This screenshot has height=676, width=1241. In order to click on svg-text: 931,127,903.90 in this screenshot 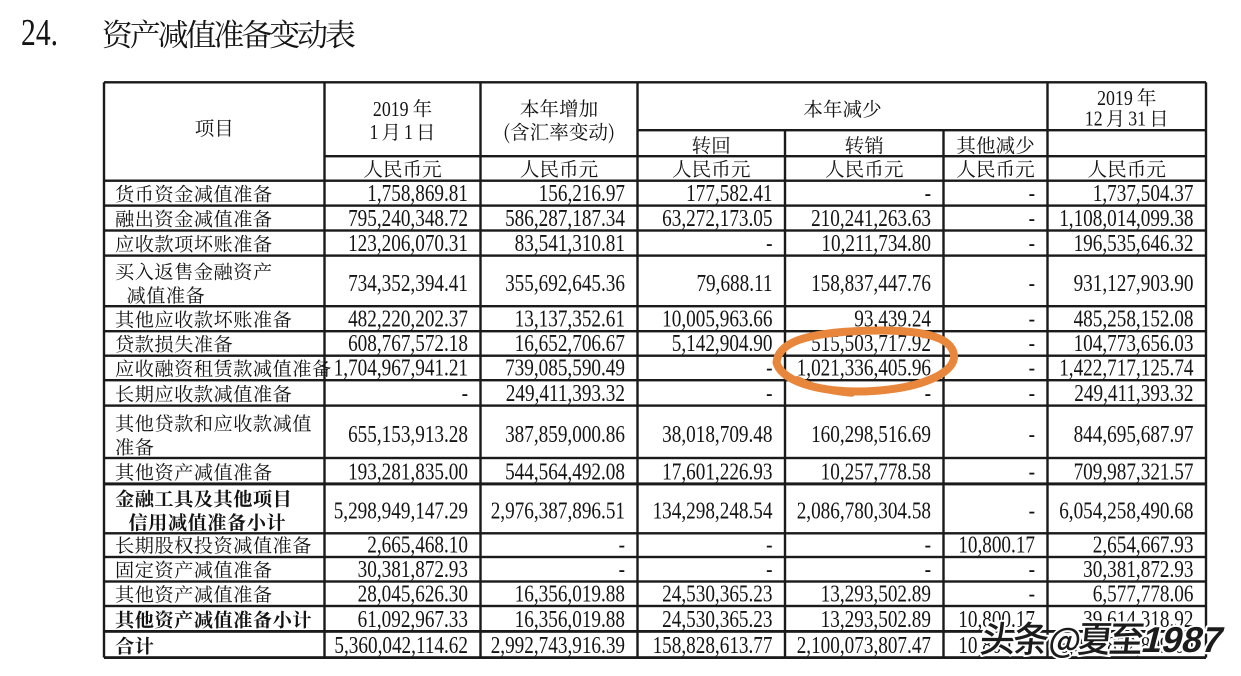, I will do `click(1134, 283)`.